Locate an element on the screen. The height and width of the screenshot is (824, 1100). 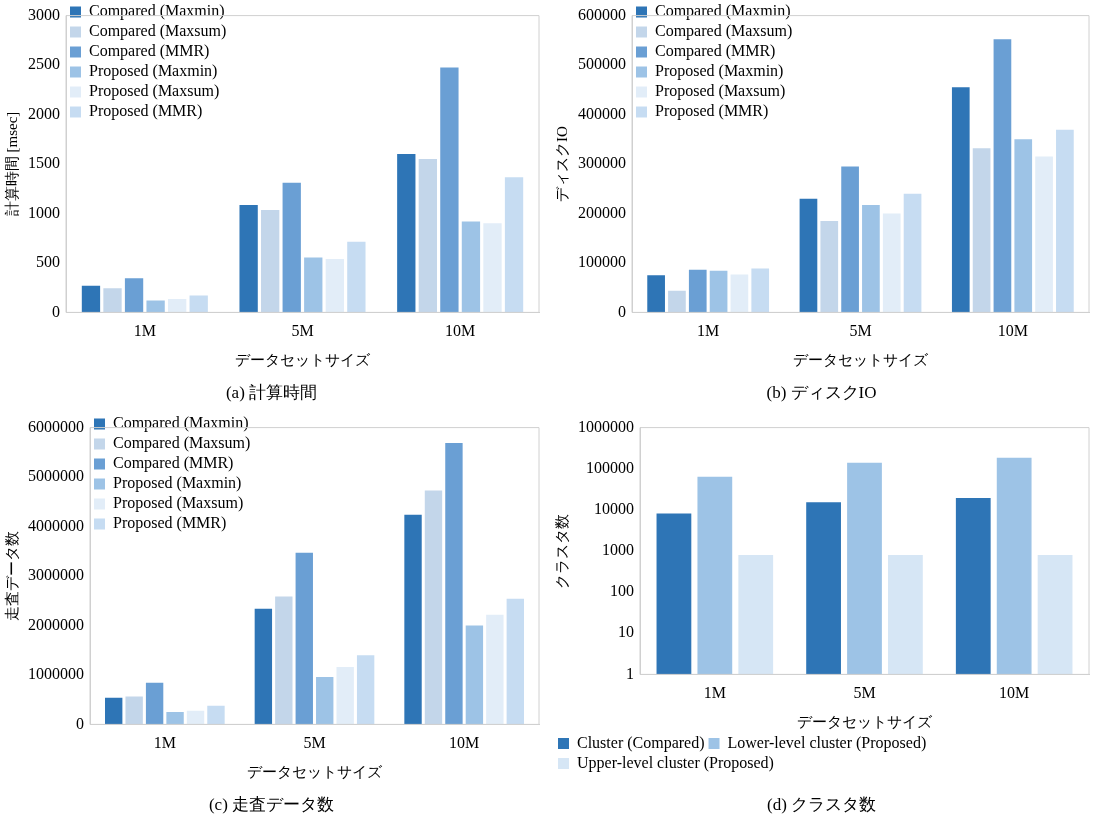
y-tick-label: 1 is located at coordinates (630, 673).